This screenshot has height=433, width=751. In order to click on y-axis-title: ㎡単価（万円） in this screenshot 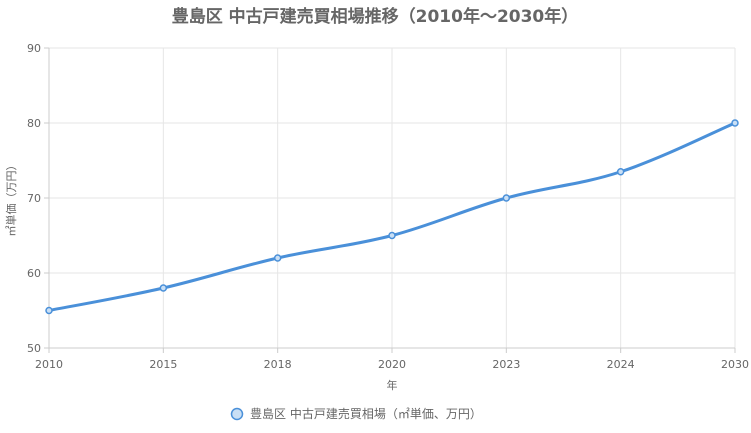, I will do `click(11, 198)`.